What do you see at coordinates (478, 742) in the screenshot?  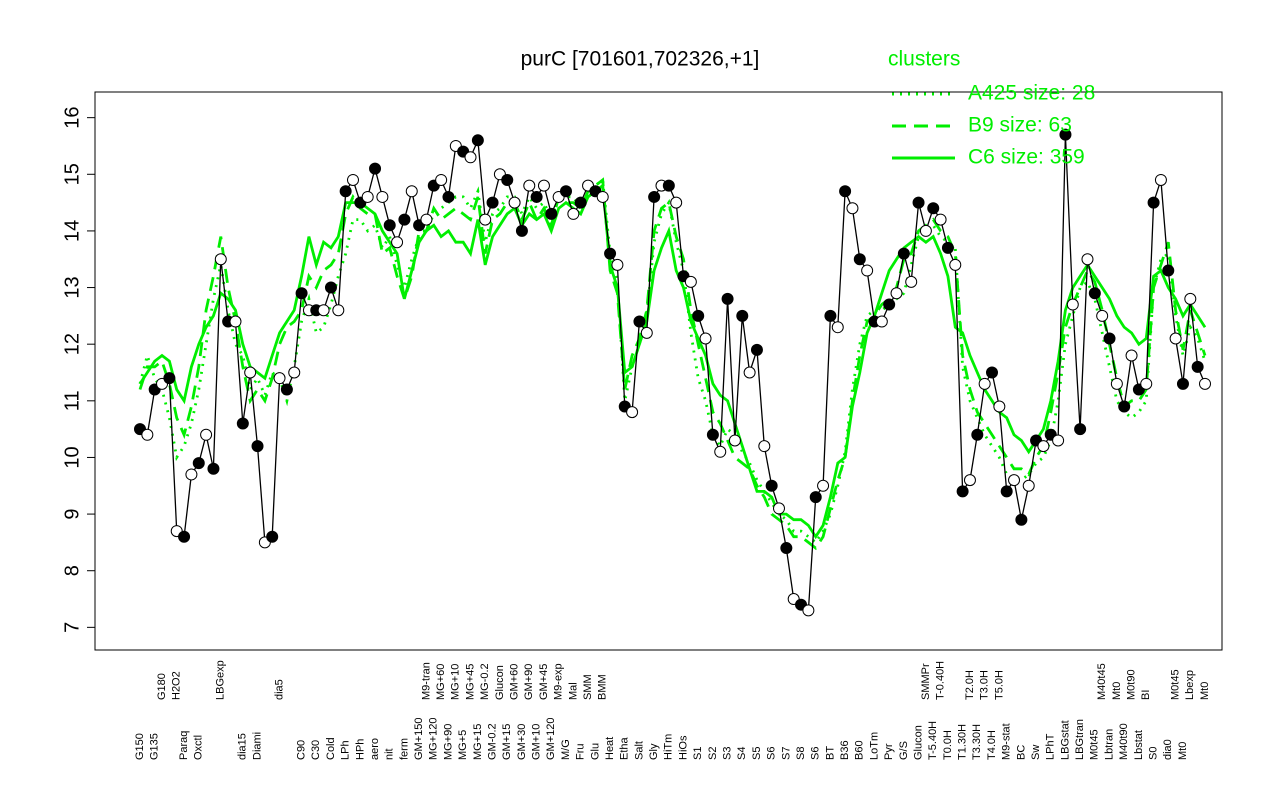 I see `x-tick-label: MG+15` at bounding box center [478, 742].